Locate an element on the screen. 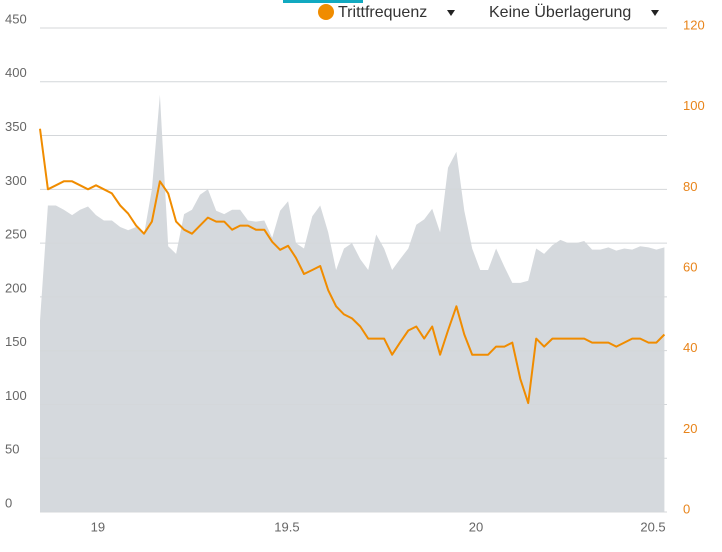 The height and width of the screenshot is (552, 722). y-tick-label: 250 is located at coordinates (16, 234).